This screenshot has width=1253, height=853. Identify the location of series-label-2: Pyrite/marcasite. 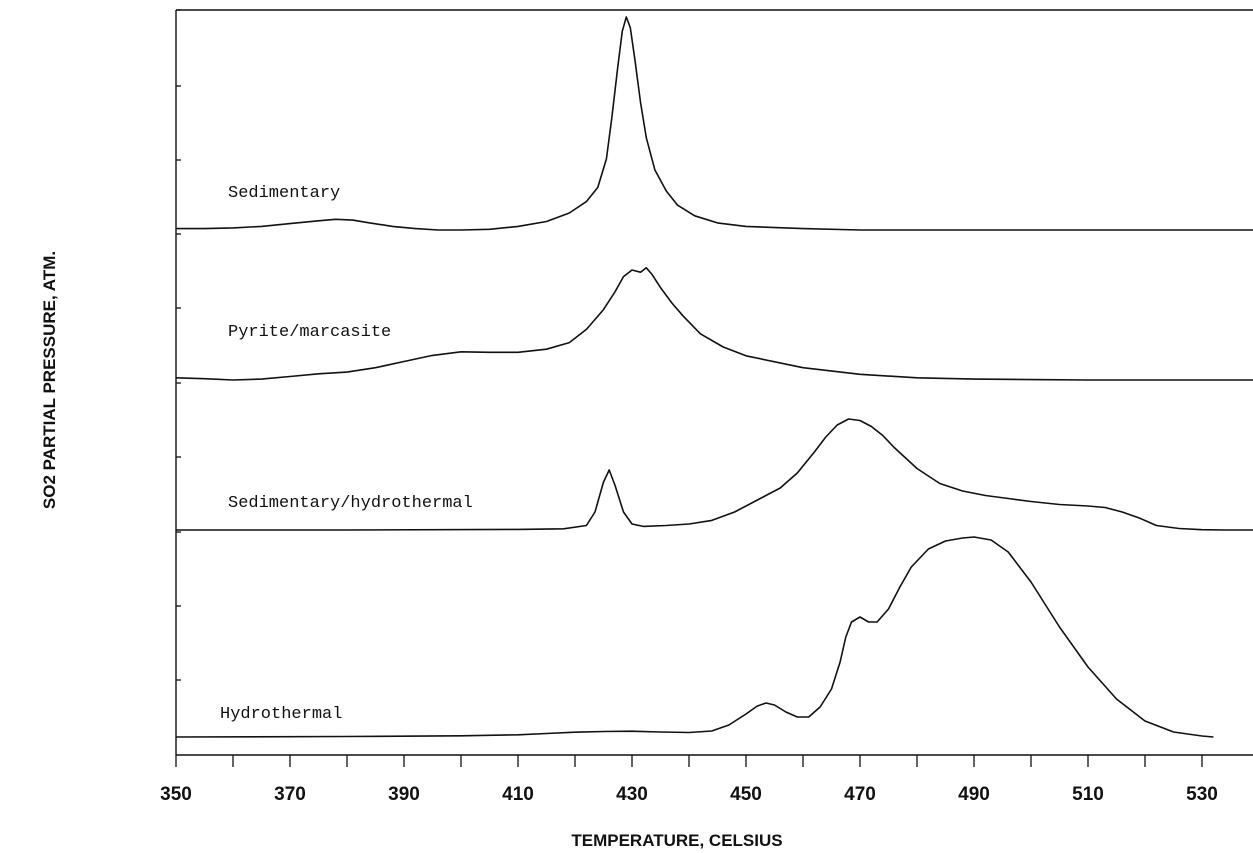
(309, 332).